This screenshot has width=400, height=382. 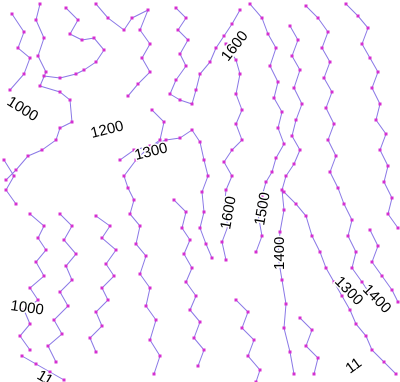 I want to click on contour-label-1000-upper: 1000, so click(x=22, y=109).